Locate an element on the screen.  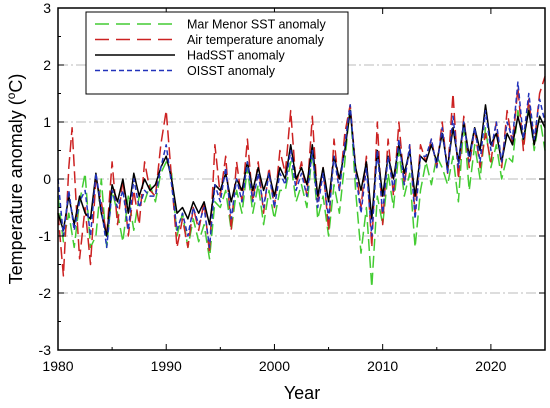
y-tick-label: 0 is located at coordinates (47, 179).